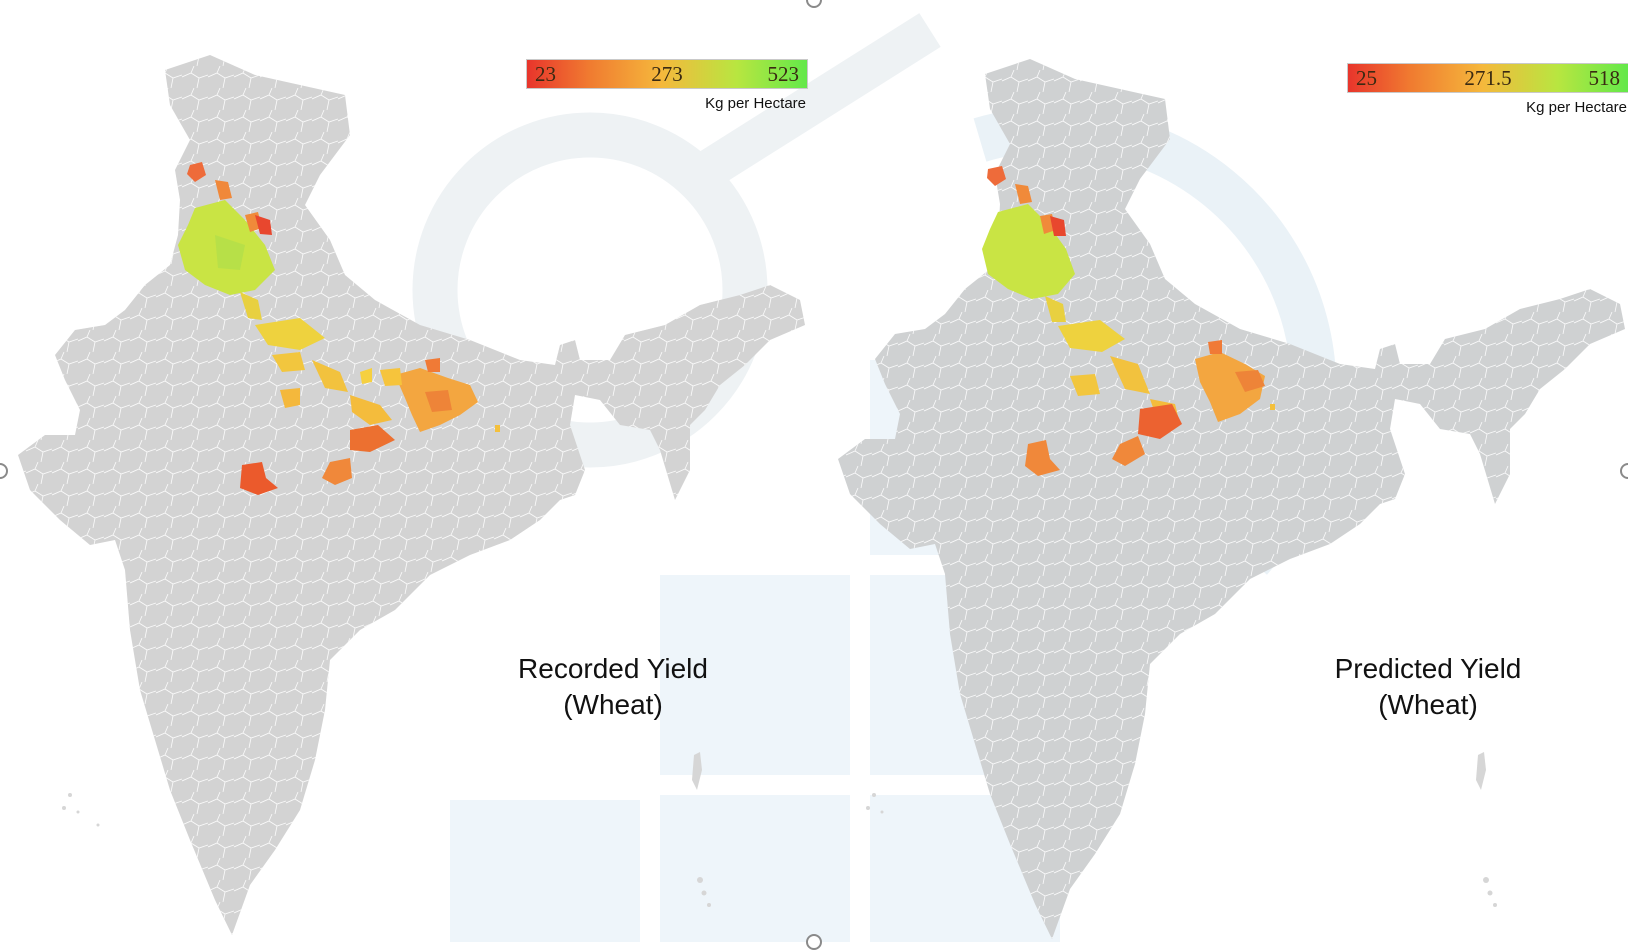  I want to click on color-scale-bar: 25 271.5 518, so click(1487, 78).